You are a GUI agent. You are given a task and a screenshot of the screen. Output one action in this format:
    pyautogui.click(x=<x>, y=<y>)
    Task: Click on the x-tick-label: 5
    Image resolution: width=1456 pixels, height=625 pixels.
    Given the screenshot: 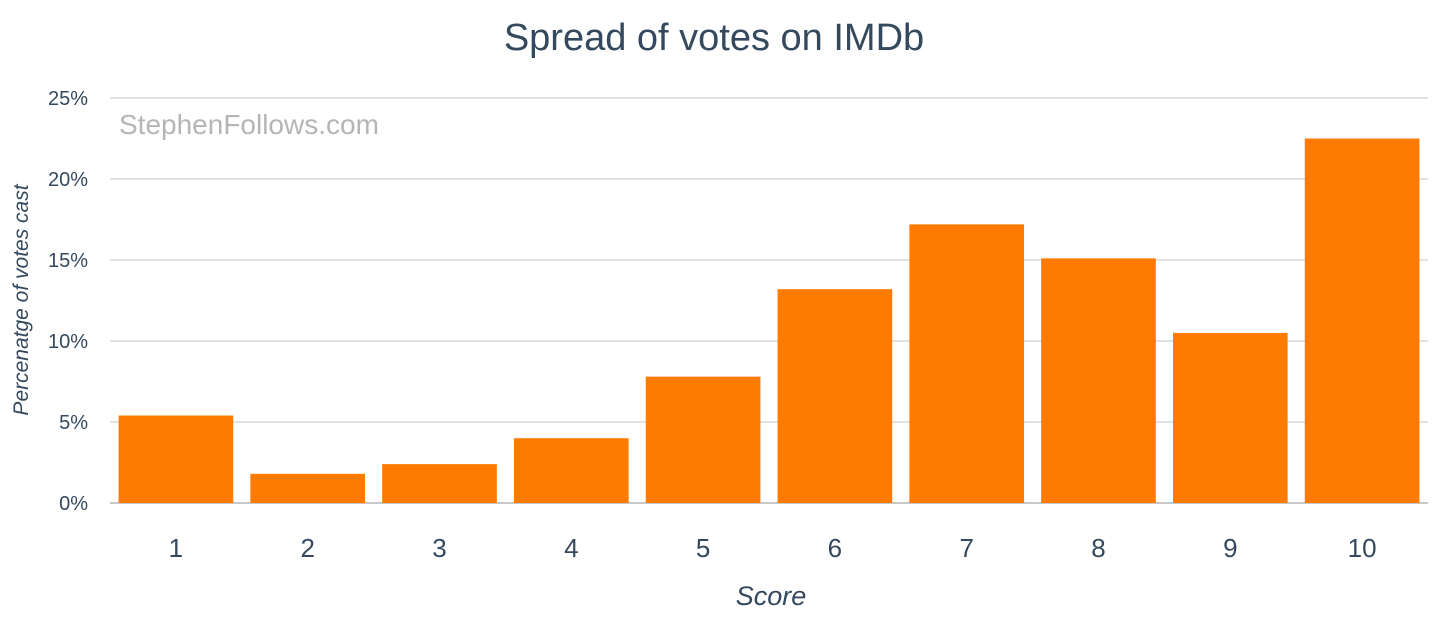 What is the action you would take?
    pyautogui.click(x=703, y=548)
    